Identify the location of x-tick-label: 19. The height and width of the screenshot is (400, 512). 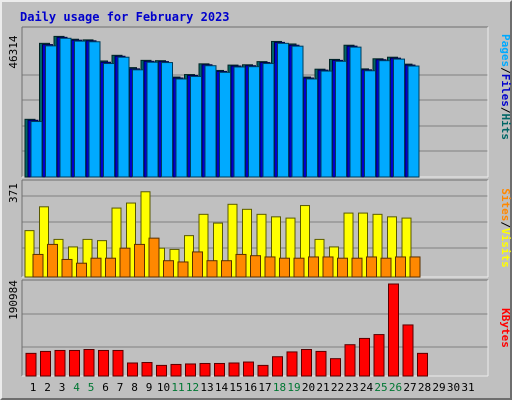
(293, 387).